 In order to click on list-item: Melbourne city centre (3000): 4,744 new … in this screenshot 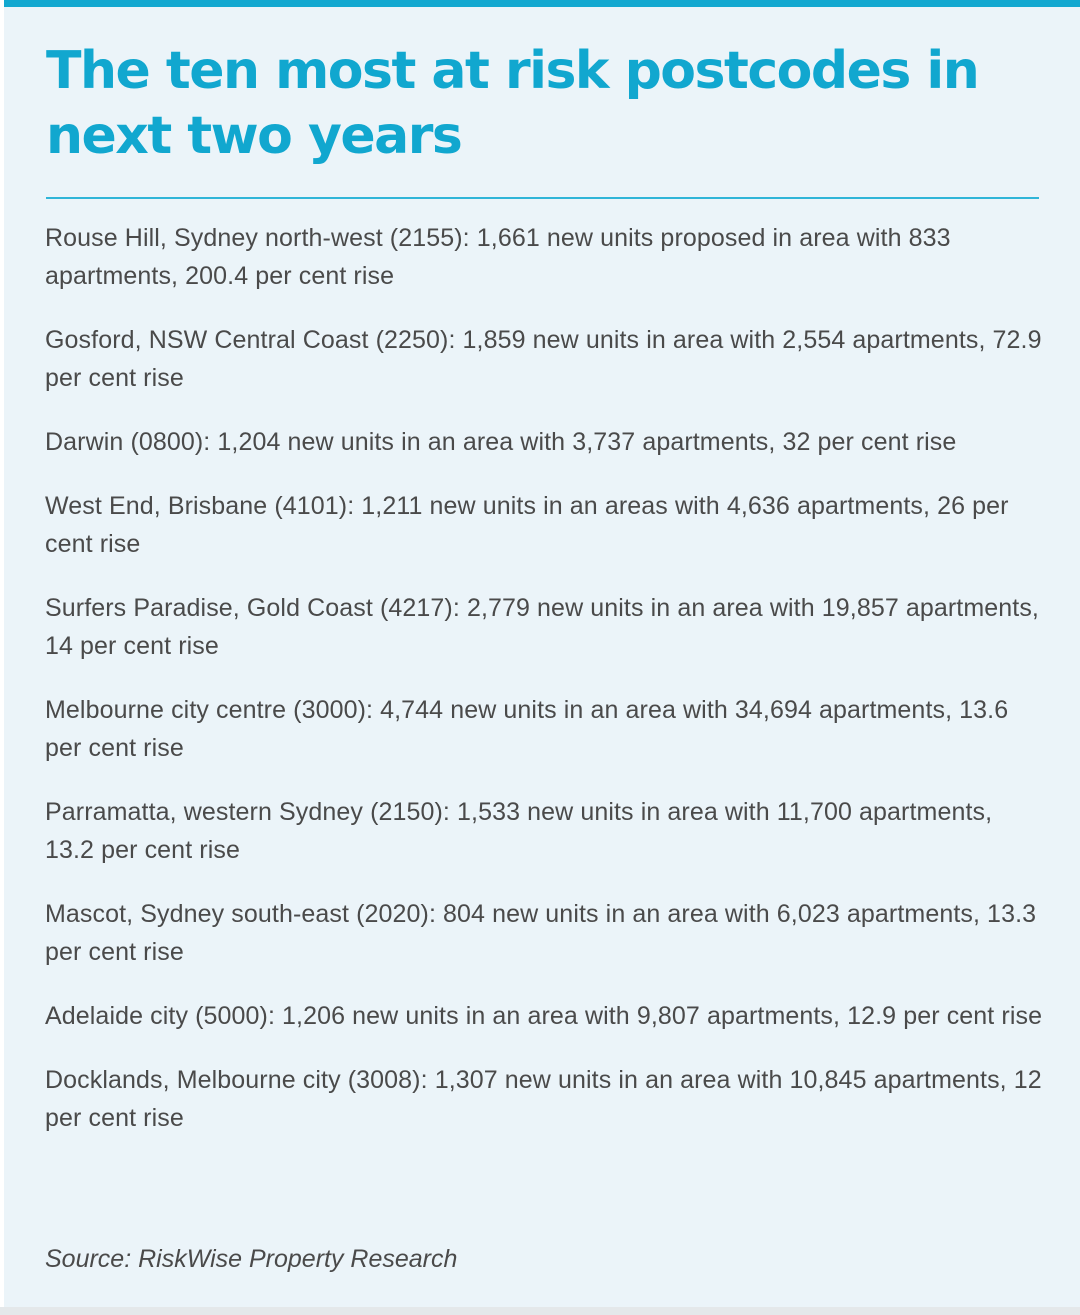, I will do `click(527, 729)`.